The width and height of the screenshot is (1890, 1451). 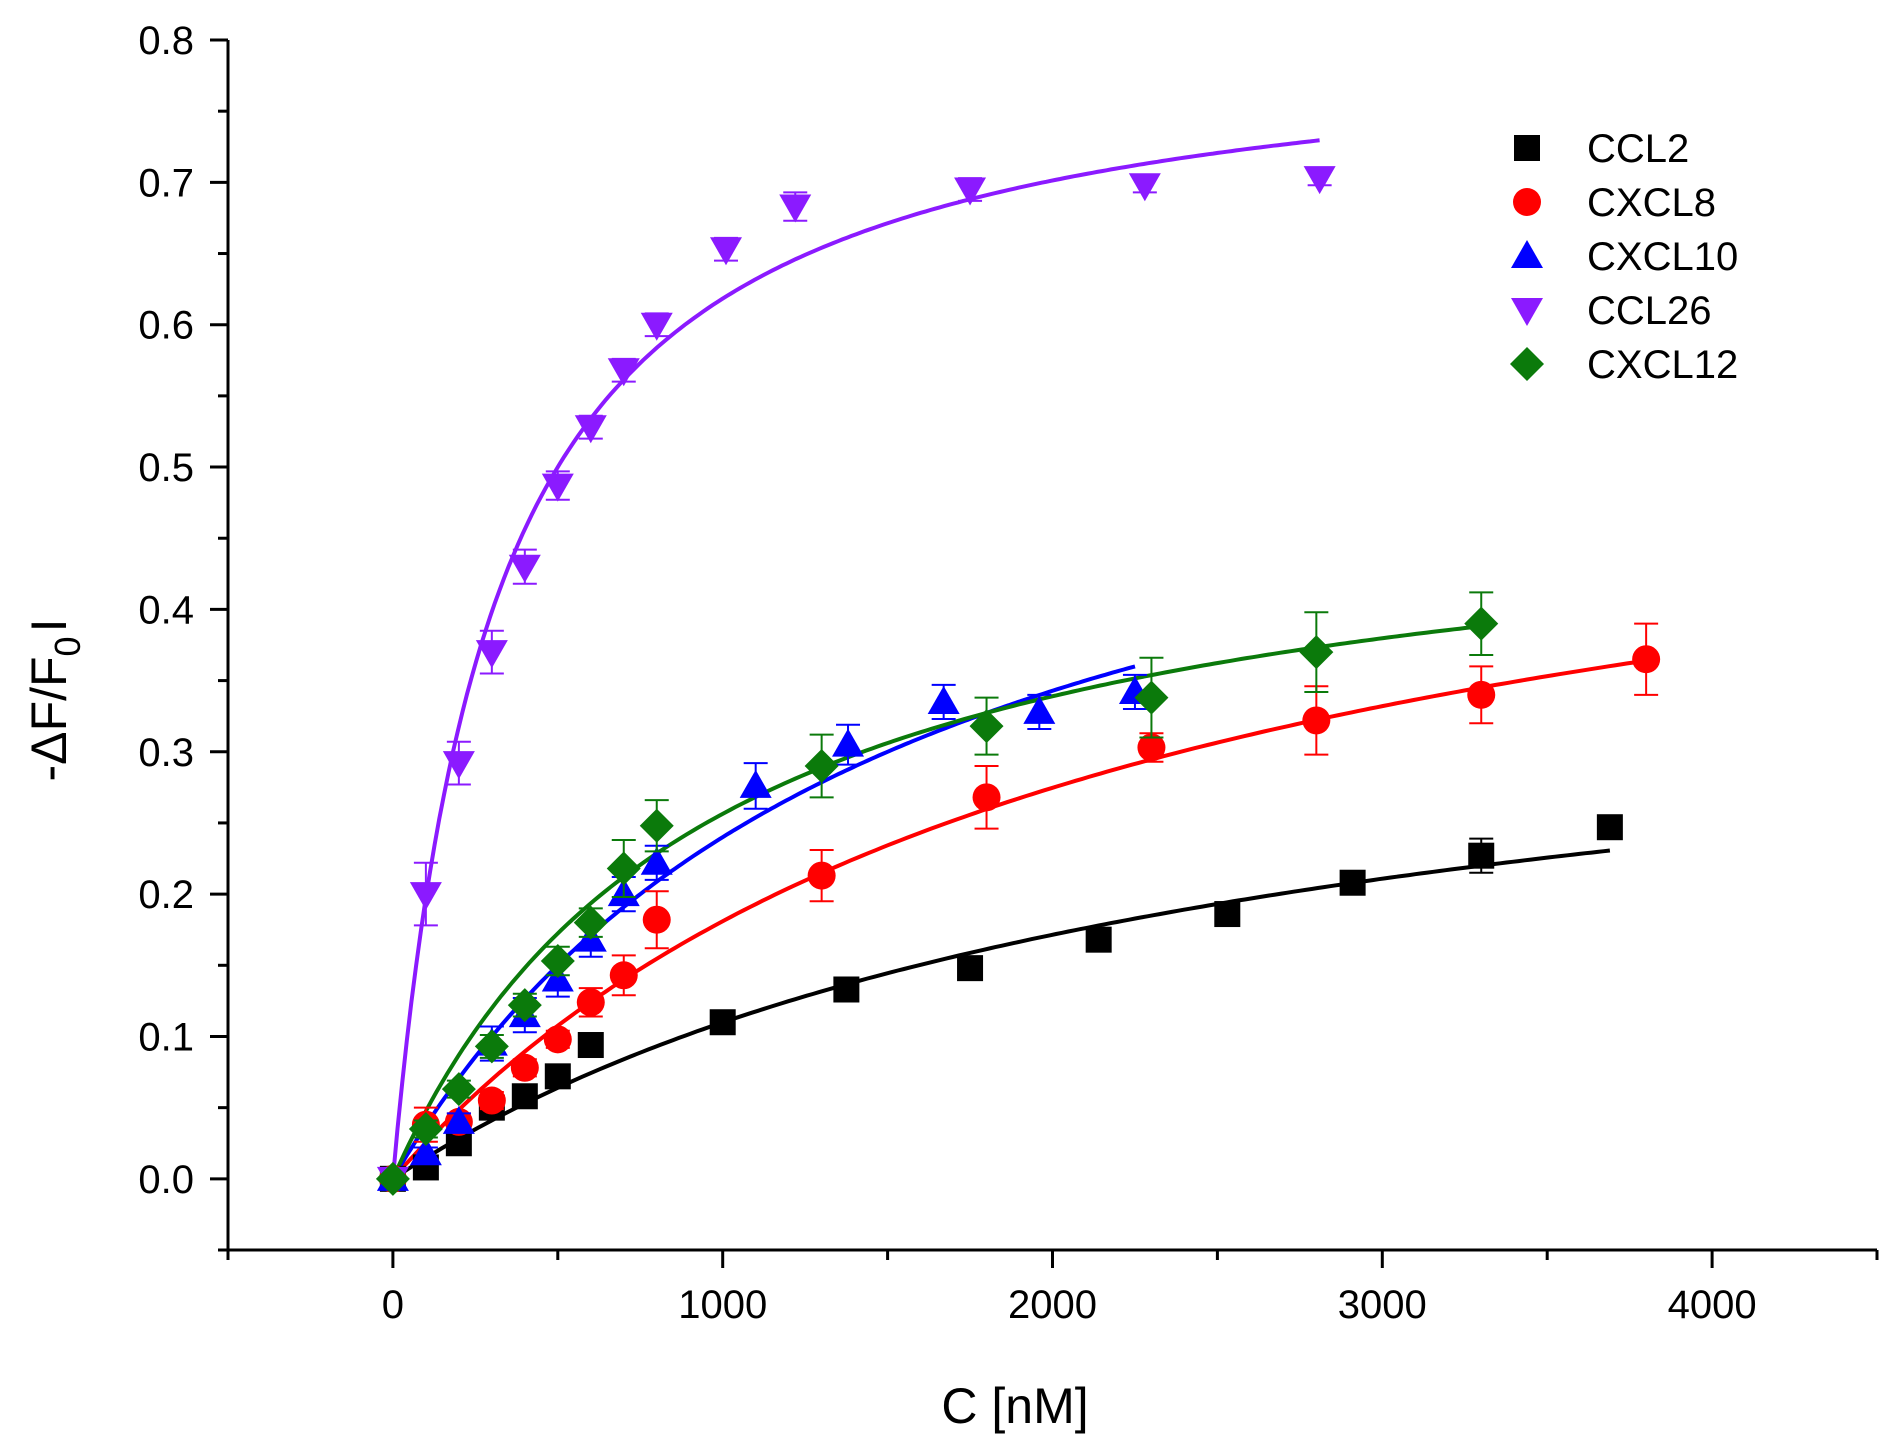 I want to click on legend-label-cxcl8: CXCL8, so click(x=1651, y=203).